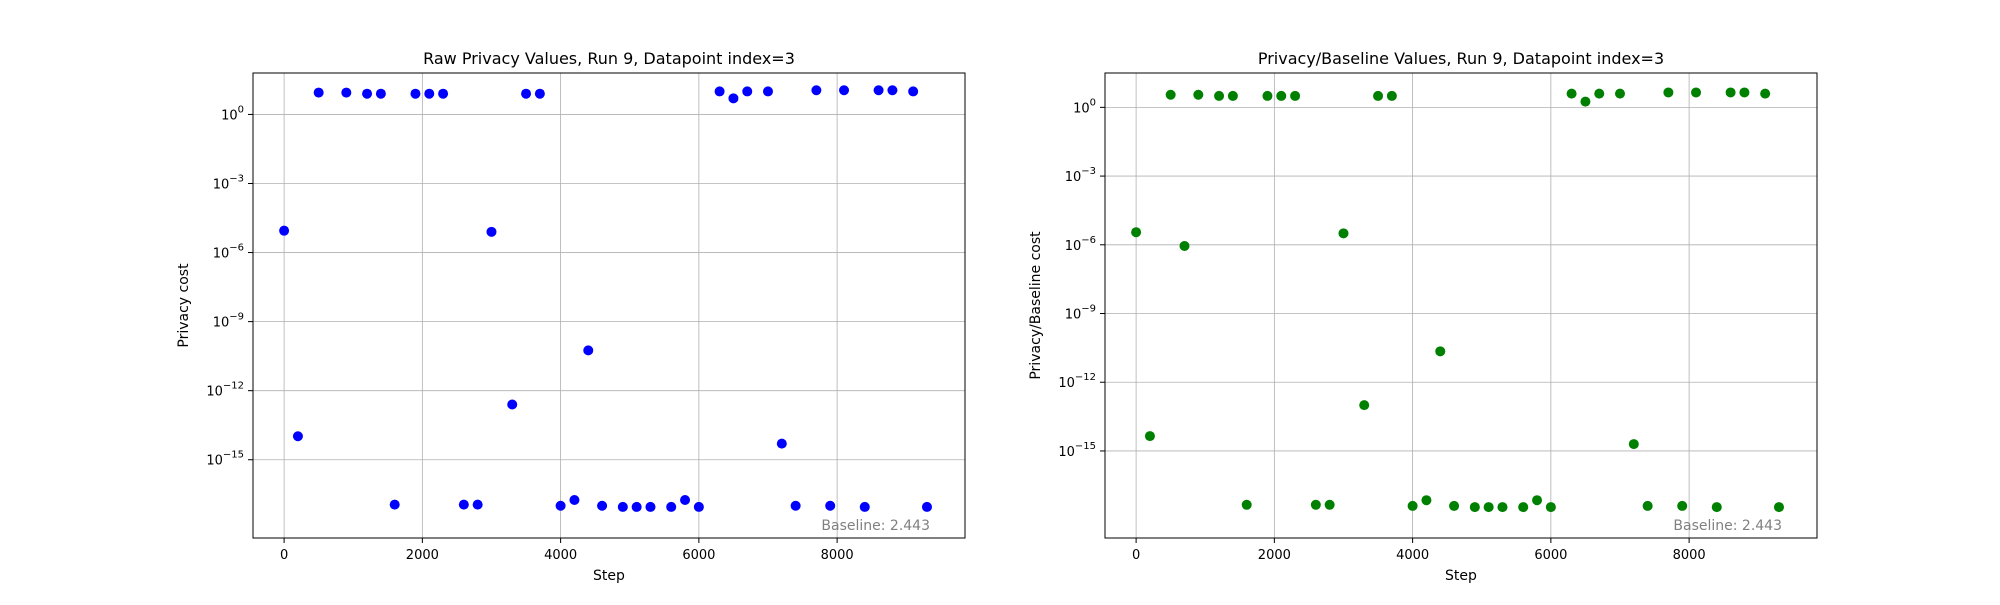  What do you see at coordinates (228, 321) in the screenshot?
I see `y-tick-label: 10⁻⁹` at bounding box center [228, 321].